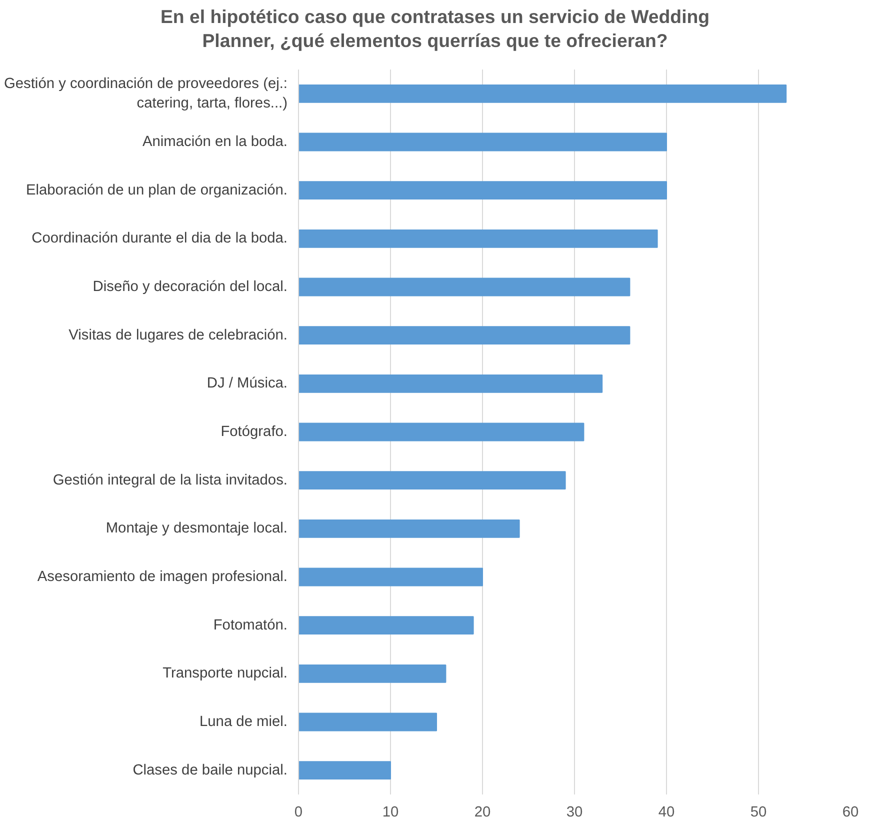  Describe the element at coordinates (247, 383) in the screenshot. I see `y-tick-label: DJ / Música.` at that location.